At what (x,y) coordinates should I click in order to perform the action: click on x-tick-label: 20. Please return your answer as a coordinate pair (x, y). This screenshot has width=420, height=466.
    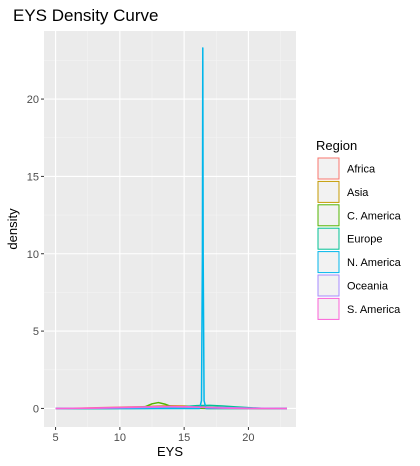
    Looking at the image, I should click on (248, 438).